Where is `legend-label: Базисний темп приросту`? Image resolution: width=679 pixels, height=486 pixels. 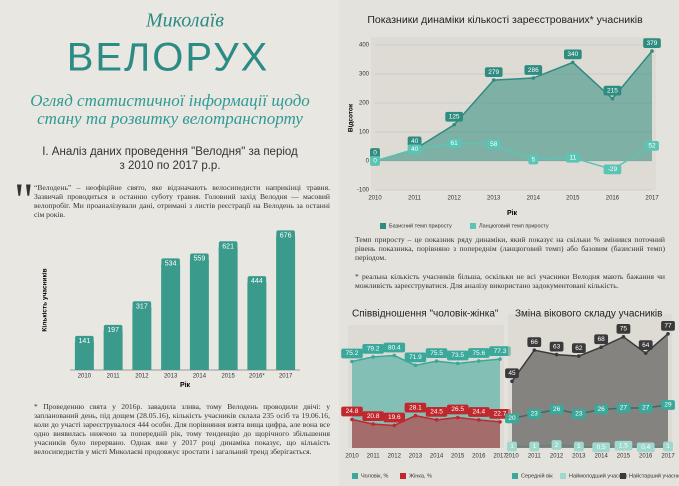 legend-label: Базисний темп приросту is located at coordinates (420, 225).